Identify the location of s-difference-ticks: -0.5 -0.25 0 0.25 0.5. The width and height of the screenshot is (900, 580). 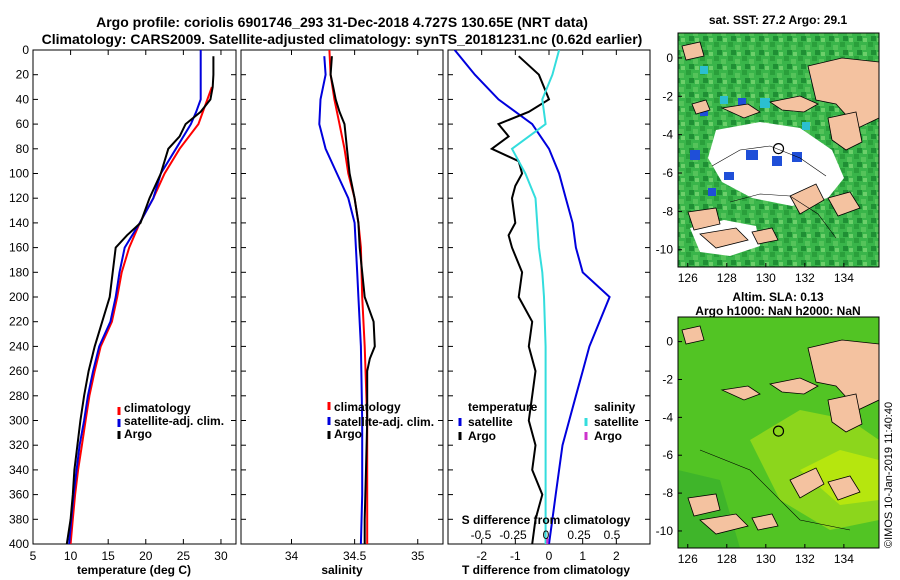
(546, 535).